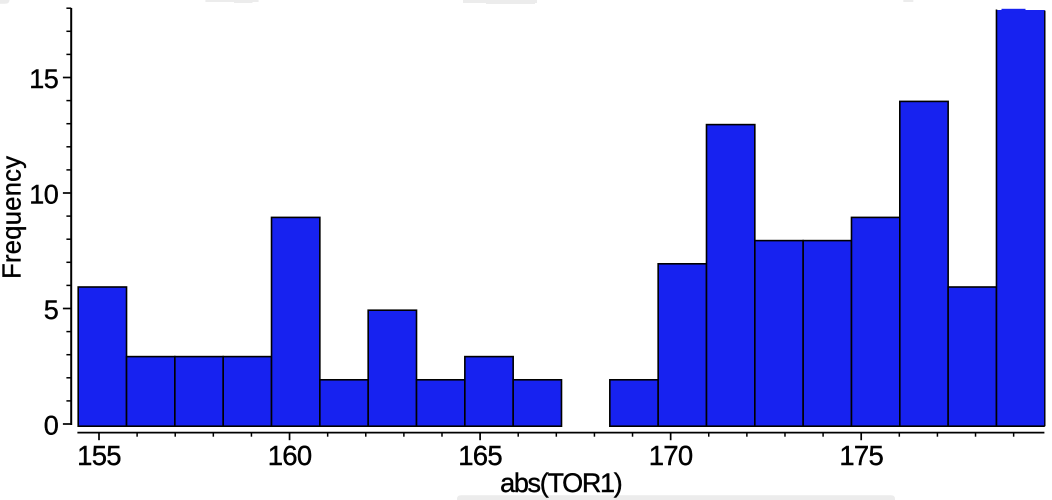 This screenshot has height=500, width=1052. I want to click on svg-text: 0, so click(51, 426).